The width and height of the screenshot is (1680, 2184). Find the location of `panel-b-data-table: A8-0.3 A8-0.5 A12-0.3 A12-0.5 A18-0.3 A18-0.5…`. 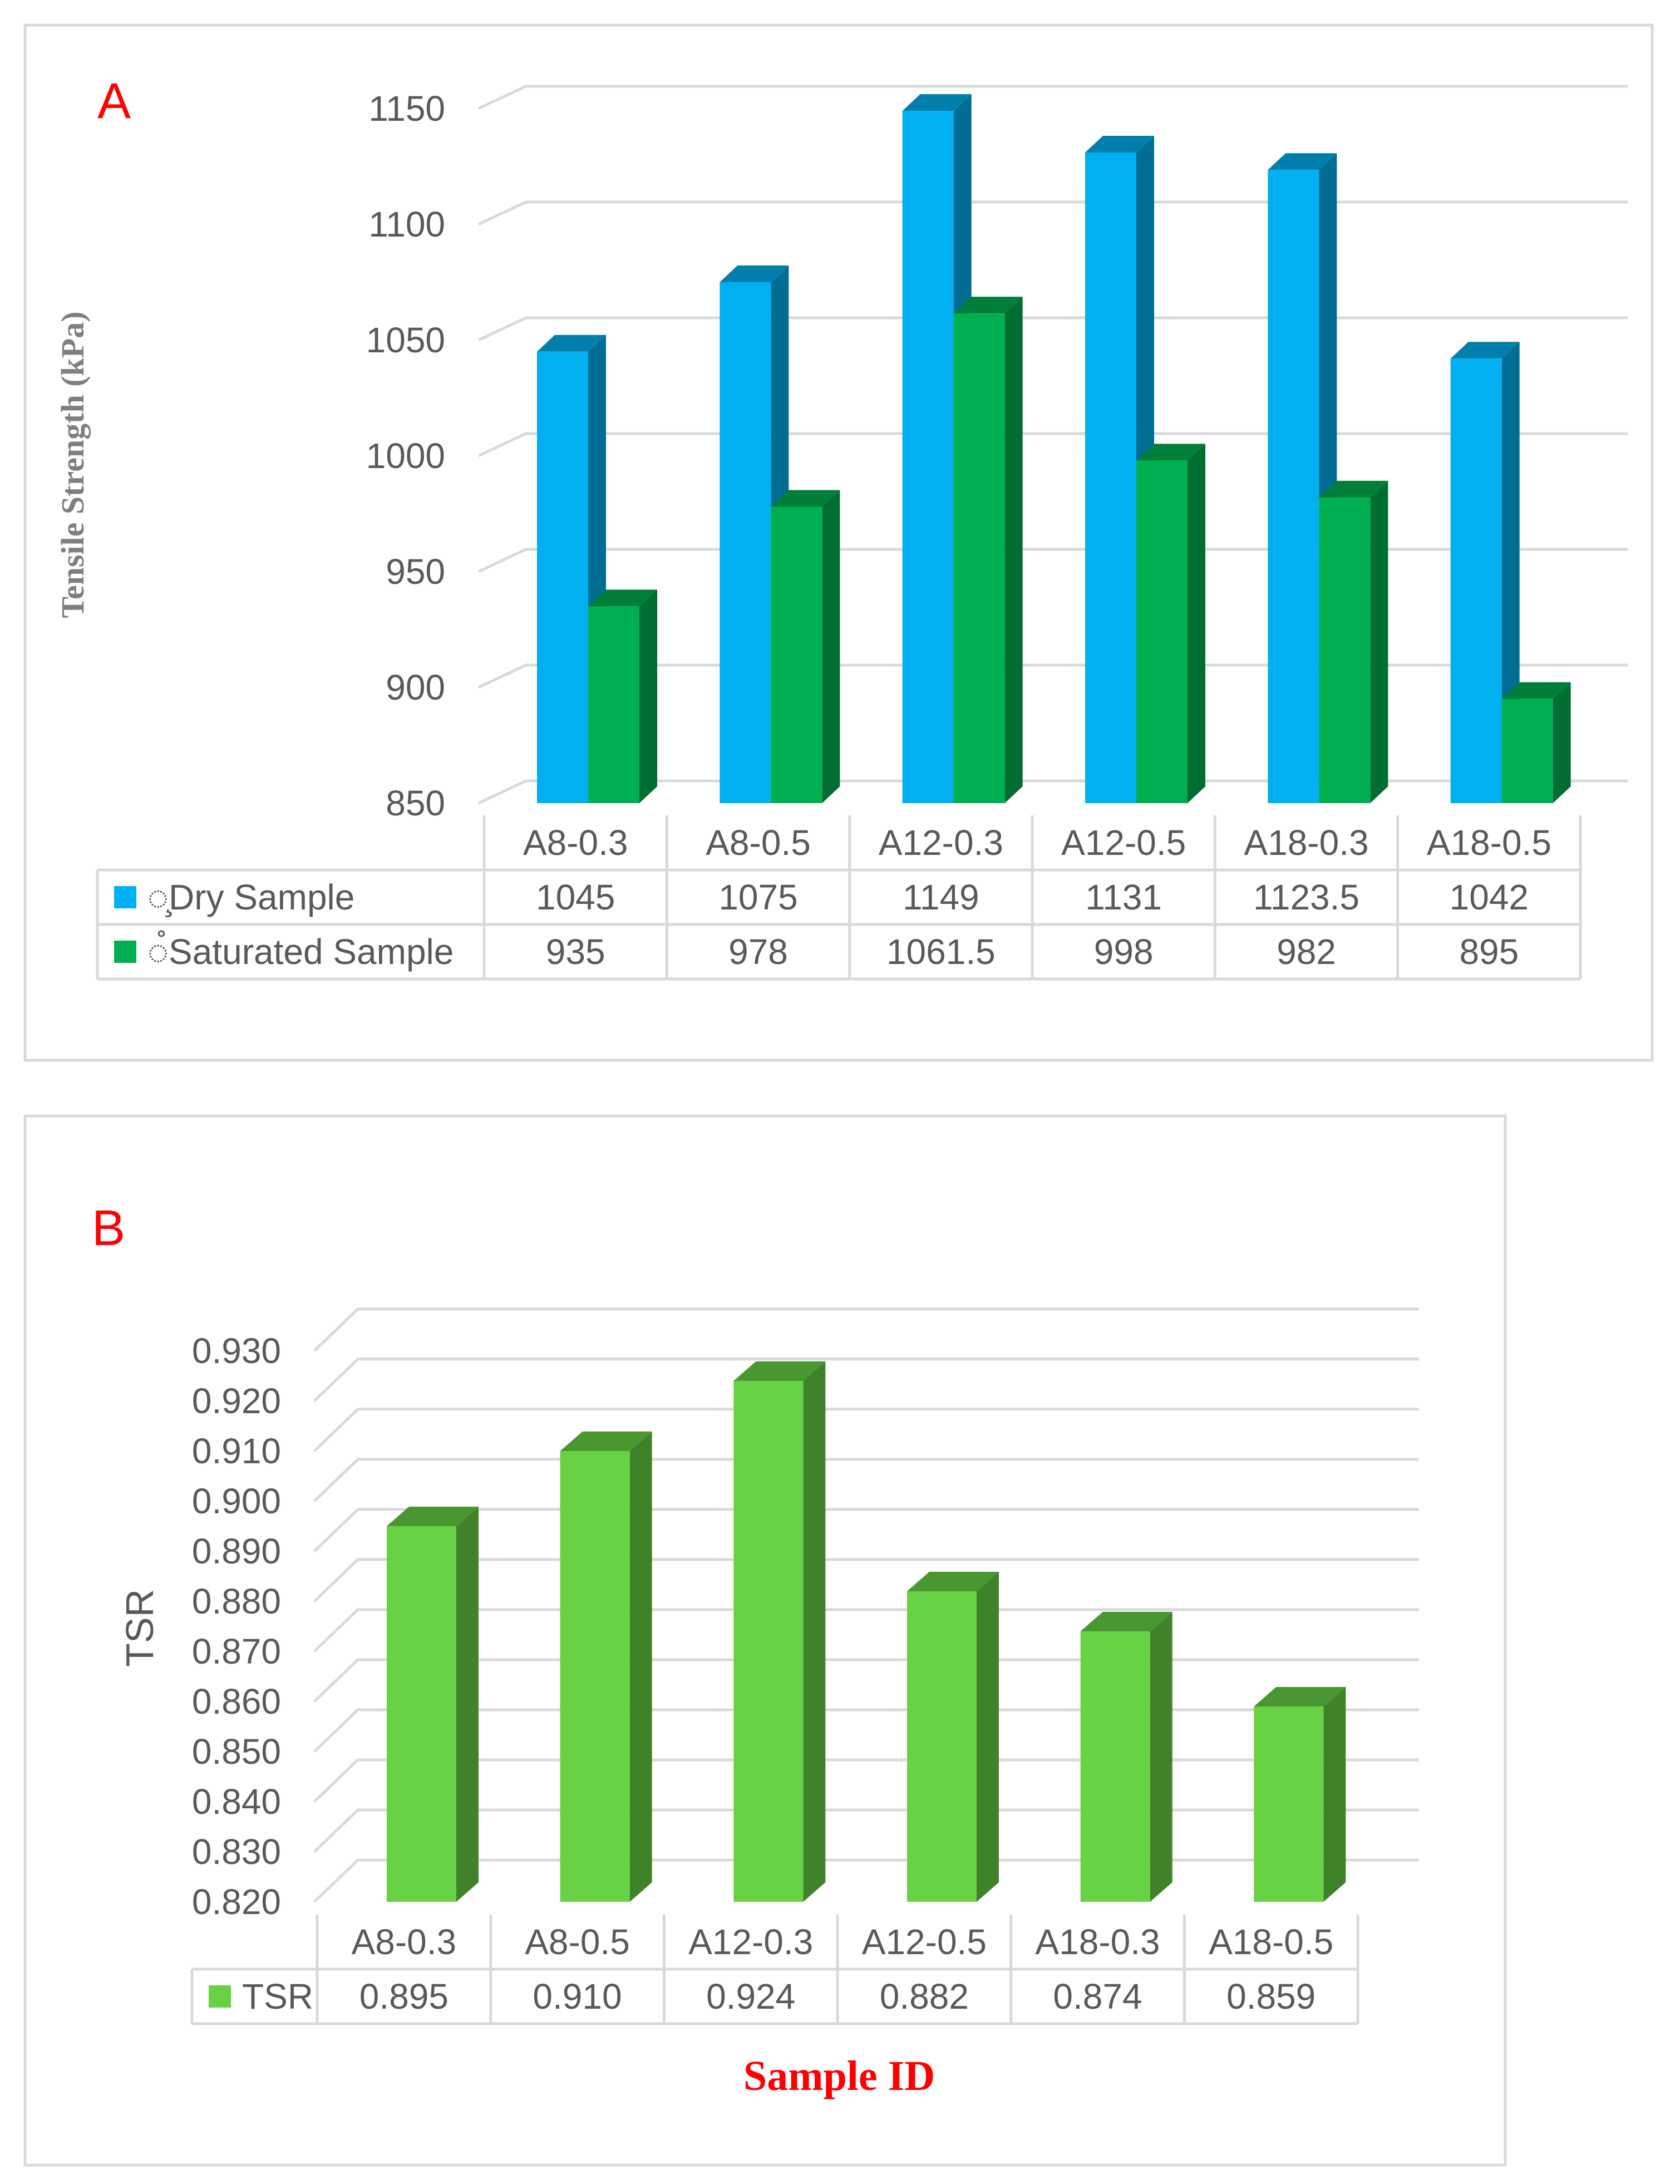

panel-b-data-table: A8-0.3 A8-0.5 A12-0.3 A12-0.5 A18-0.3 A18-0.5… is located at coordinates (775, 1970).